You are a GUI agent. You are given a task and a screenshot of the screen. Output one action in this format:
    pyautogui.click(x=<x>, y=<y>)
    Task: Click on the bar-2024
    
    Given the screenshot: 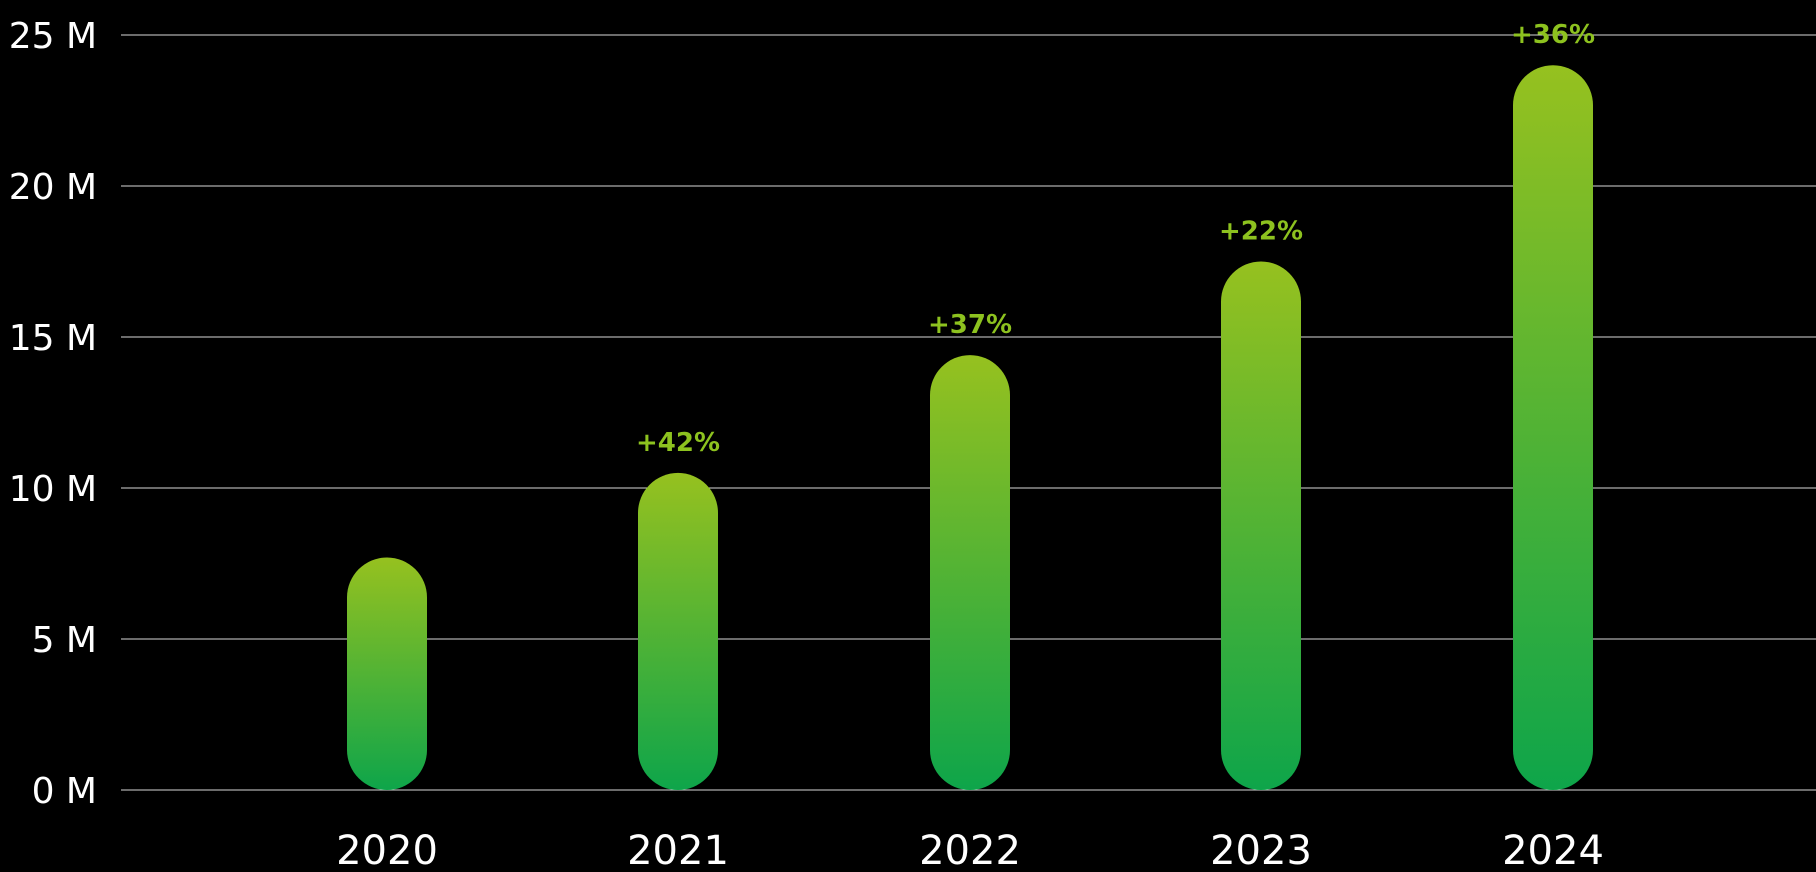 What is the action you would take?
    pyautogui.click(x=1553, y=427)
    